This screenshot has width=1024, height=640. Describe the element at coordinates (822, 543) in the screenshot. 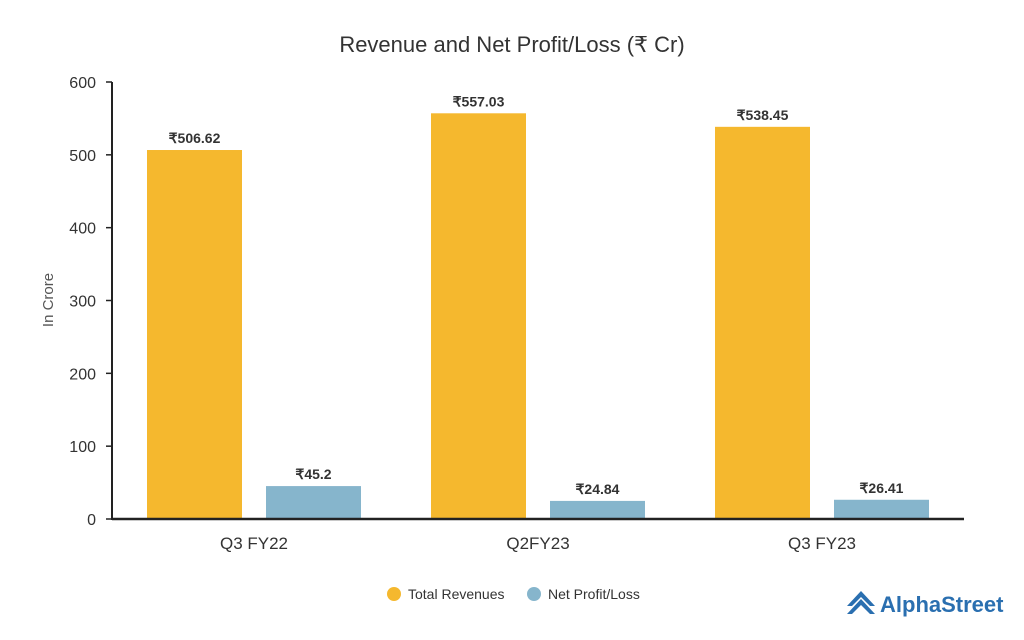

I see `x-tick-label: Q3 FY23` at that location.